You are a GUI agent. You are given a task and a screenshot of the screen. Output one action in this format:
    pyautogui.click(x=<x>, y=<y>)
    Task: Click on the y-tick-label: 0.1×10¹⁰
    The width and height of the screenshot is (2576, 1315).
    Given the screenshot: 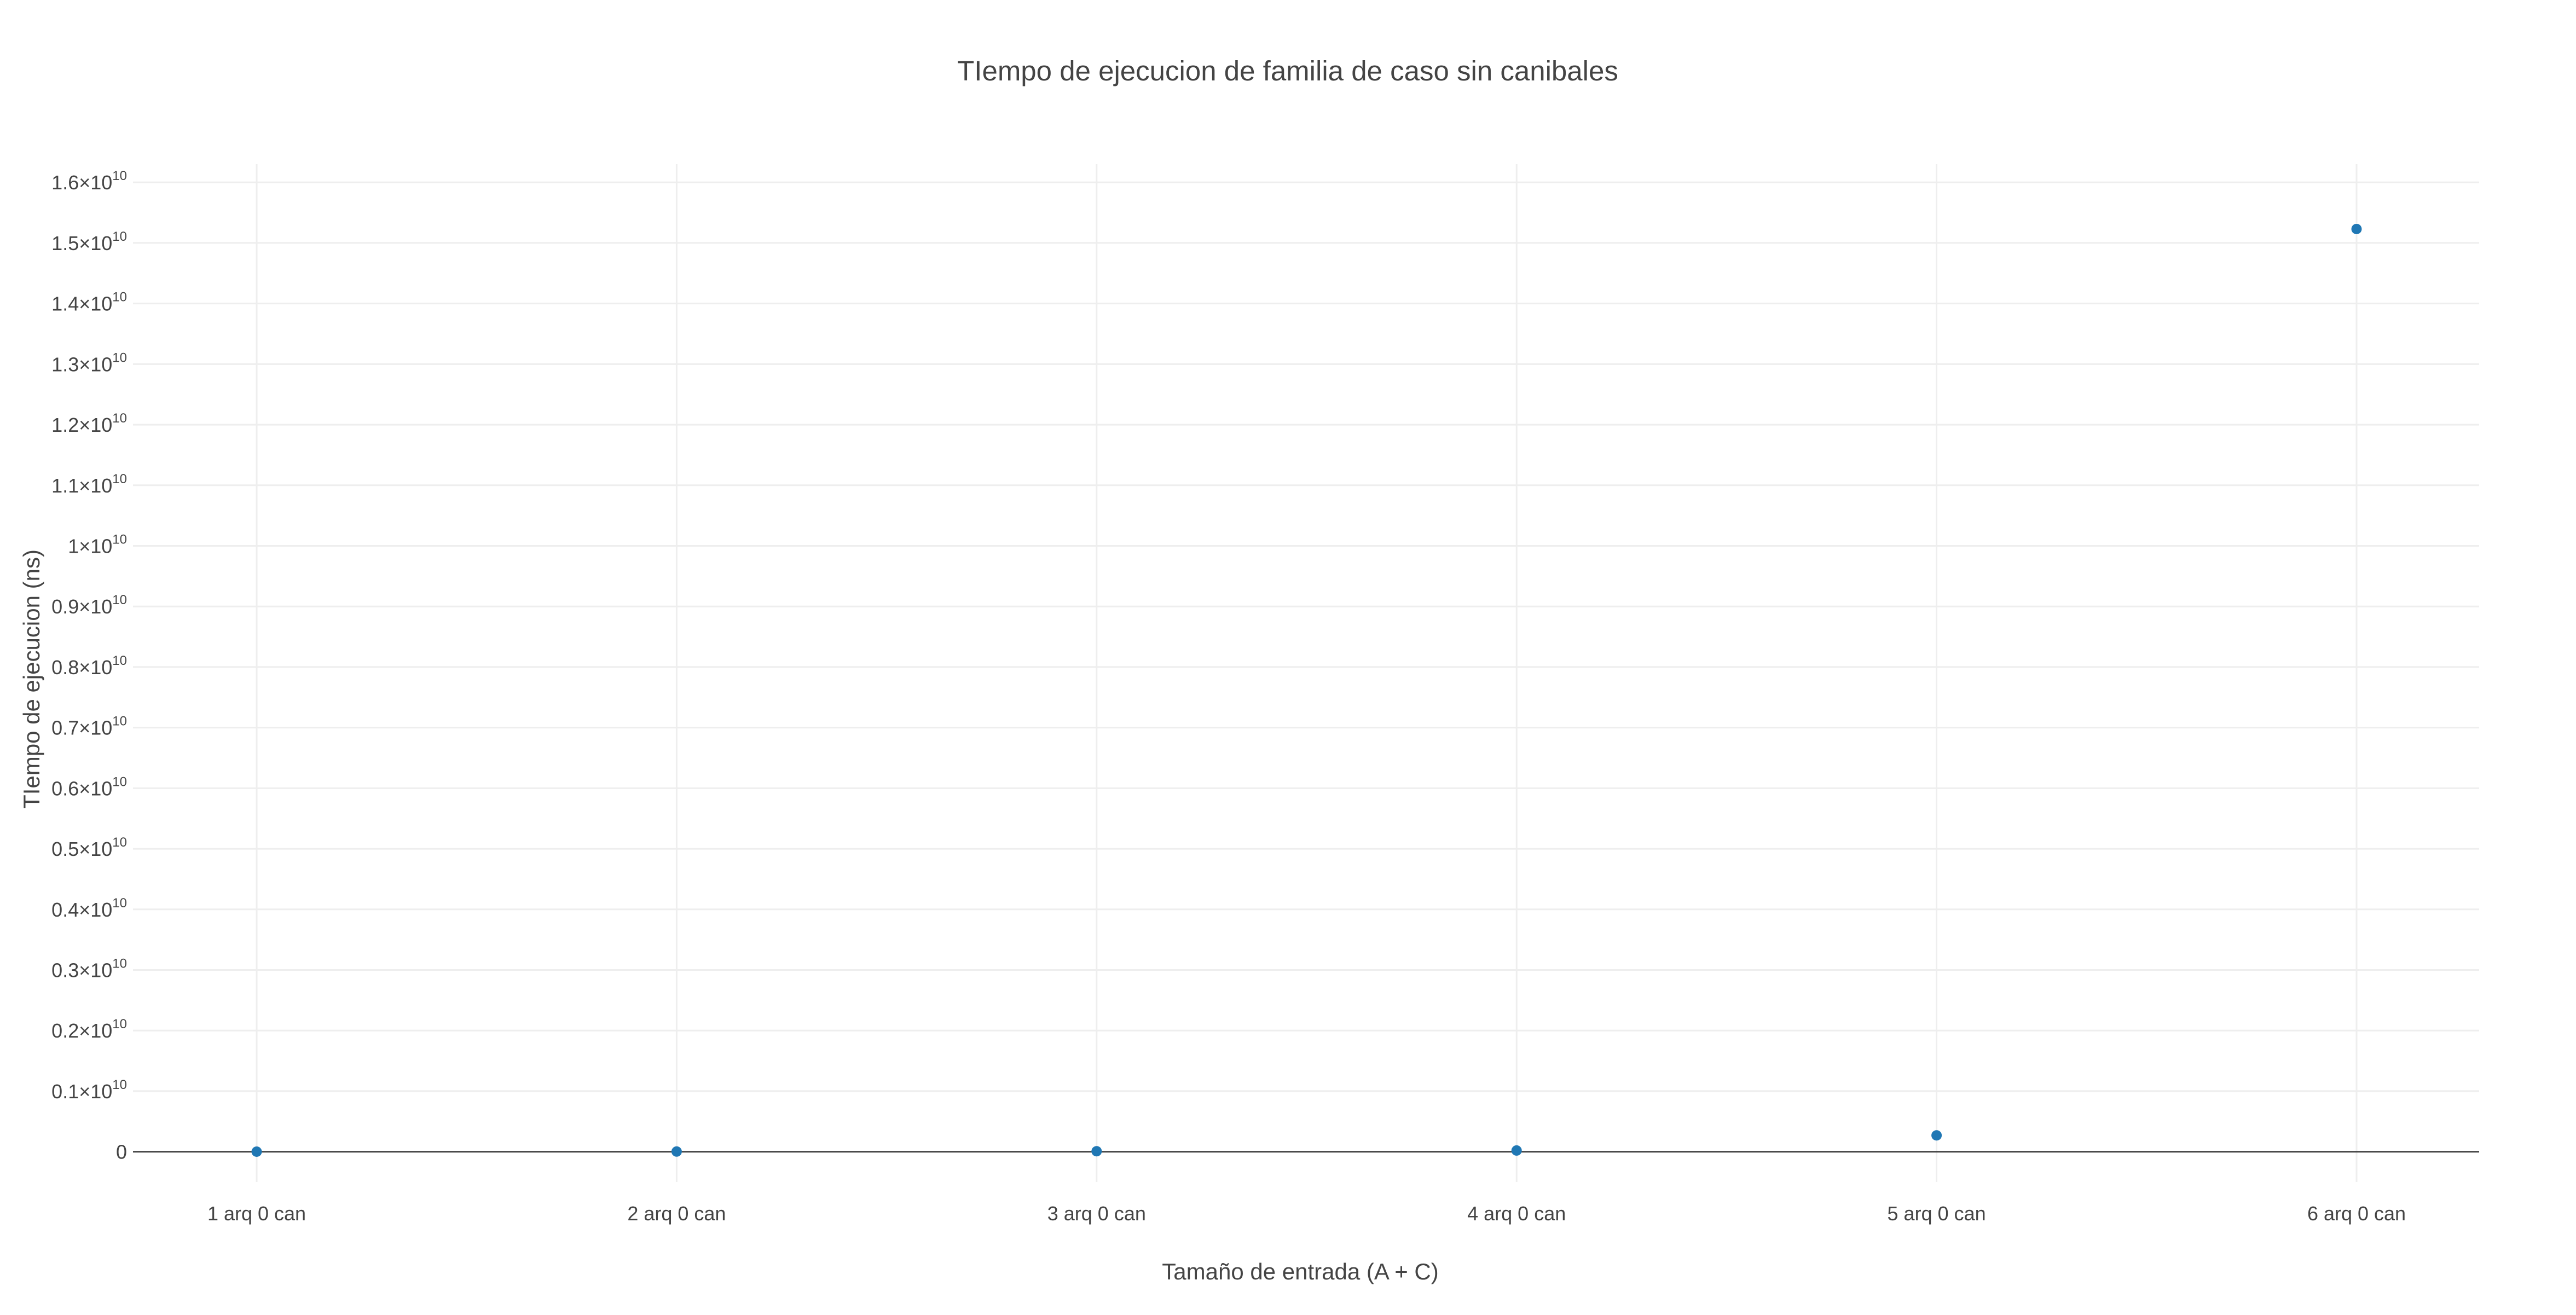 What is the action you would take?
    pyautogui.click(x=89, y=1090)
    